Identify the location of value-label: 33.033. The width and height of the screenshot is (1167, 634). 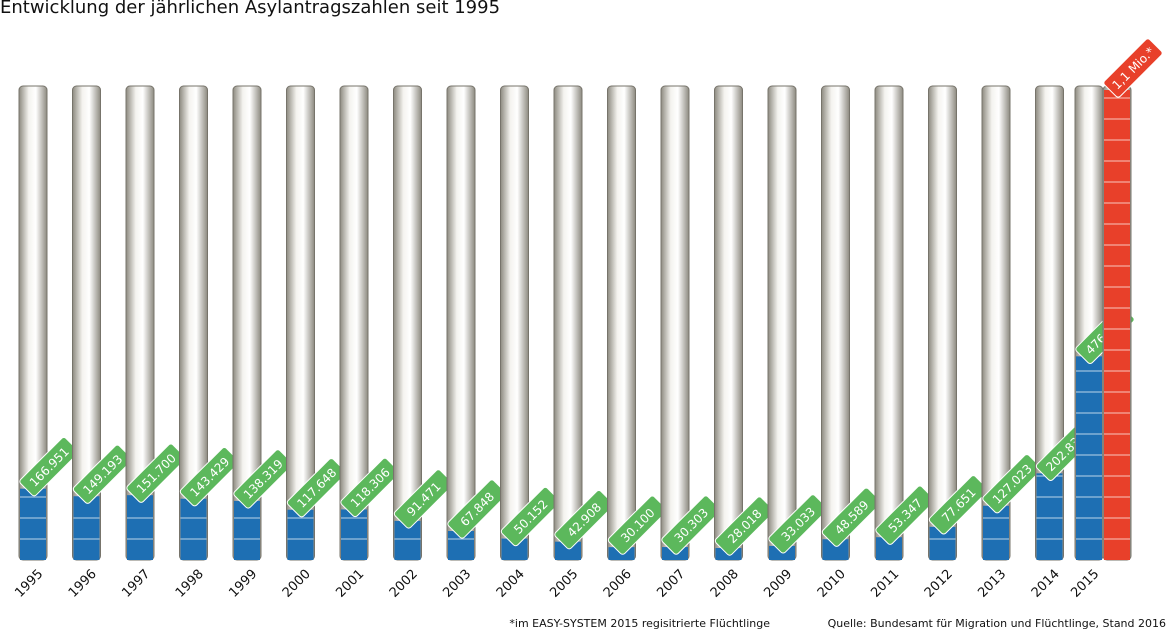
(798, 524).